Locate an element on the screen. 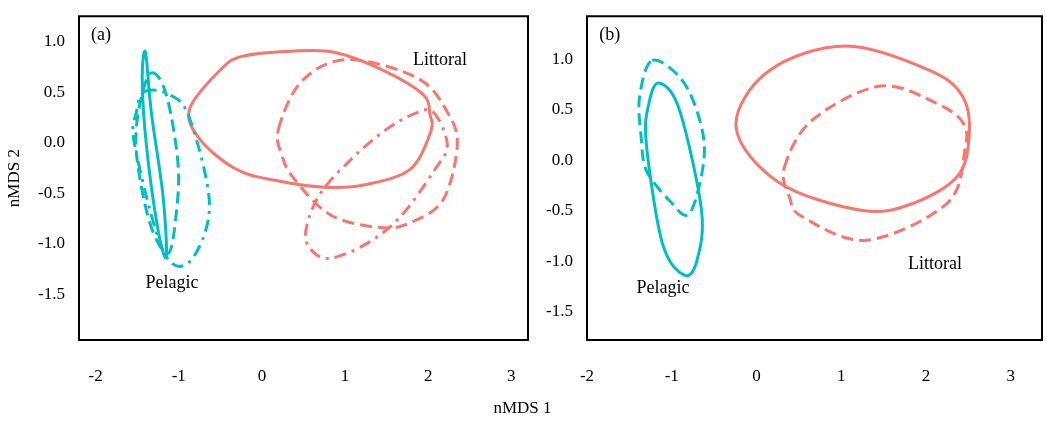  x-axis-title: nMDS 1 is located at coordinates (522, 408).